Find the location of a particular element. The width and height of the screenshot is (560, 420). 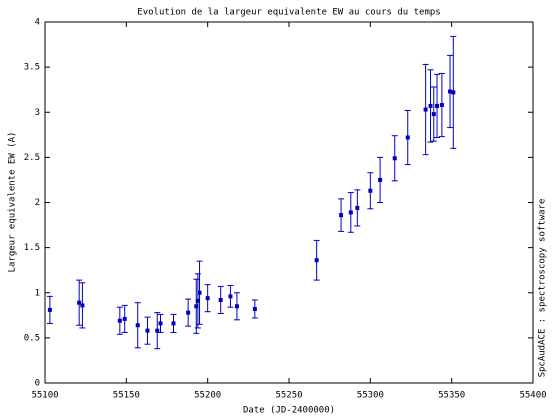

x-tick-label: 55200 is located at coordinates (207, 396).